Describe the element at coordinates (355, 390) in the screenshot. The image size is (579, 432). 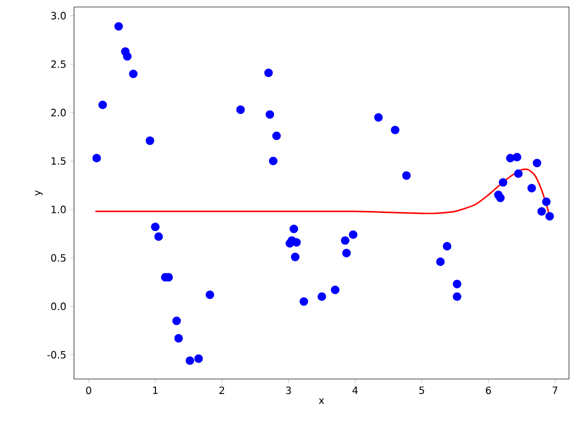
I see `x-tick-label: 4` at that location.